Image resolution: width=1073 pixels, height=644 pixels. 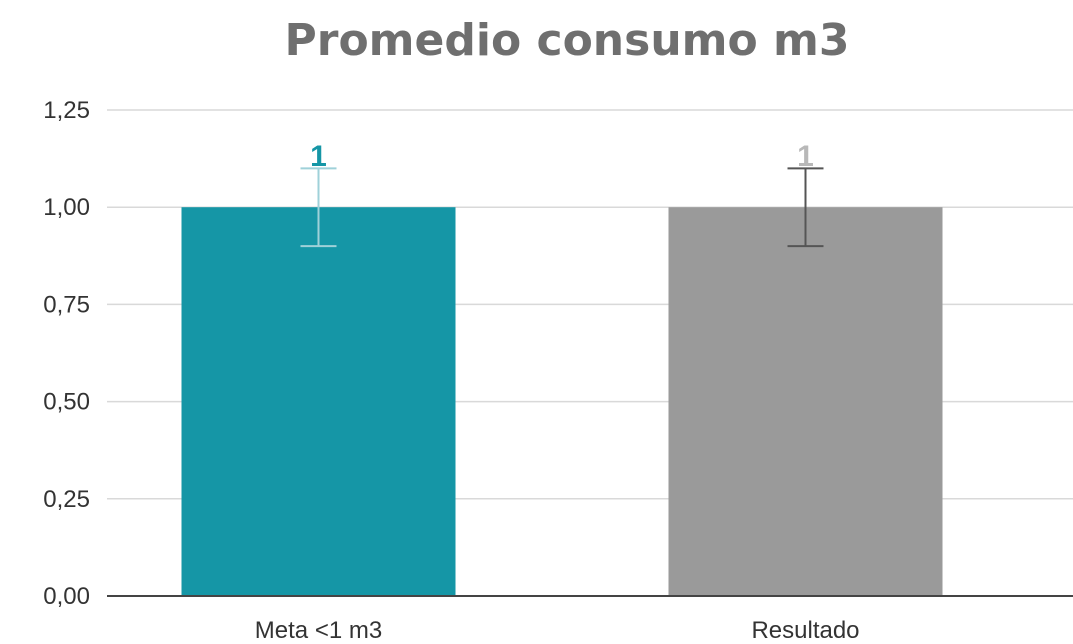 I want to click on y-tick-label: 0,75, so click(x=66, y=304).